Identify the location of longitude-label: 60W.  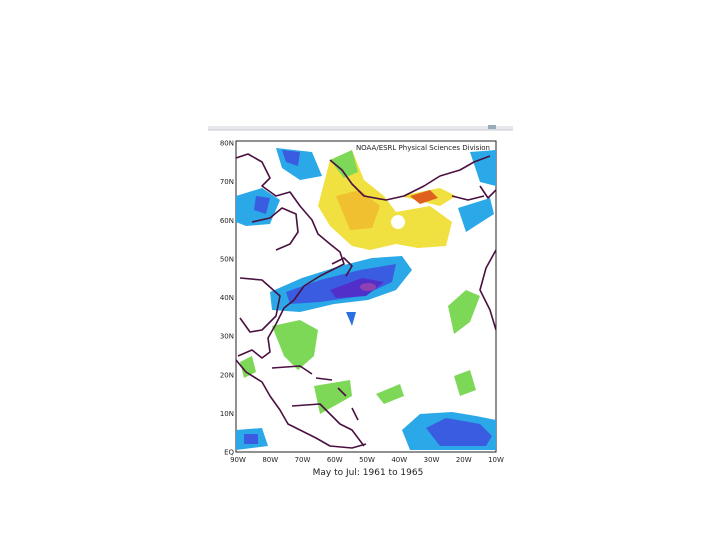
(335, 460).